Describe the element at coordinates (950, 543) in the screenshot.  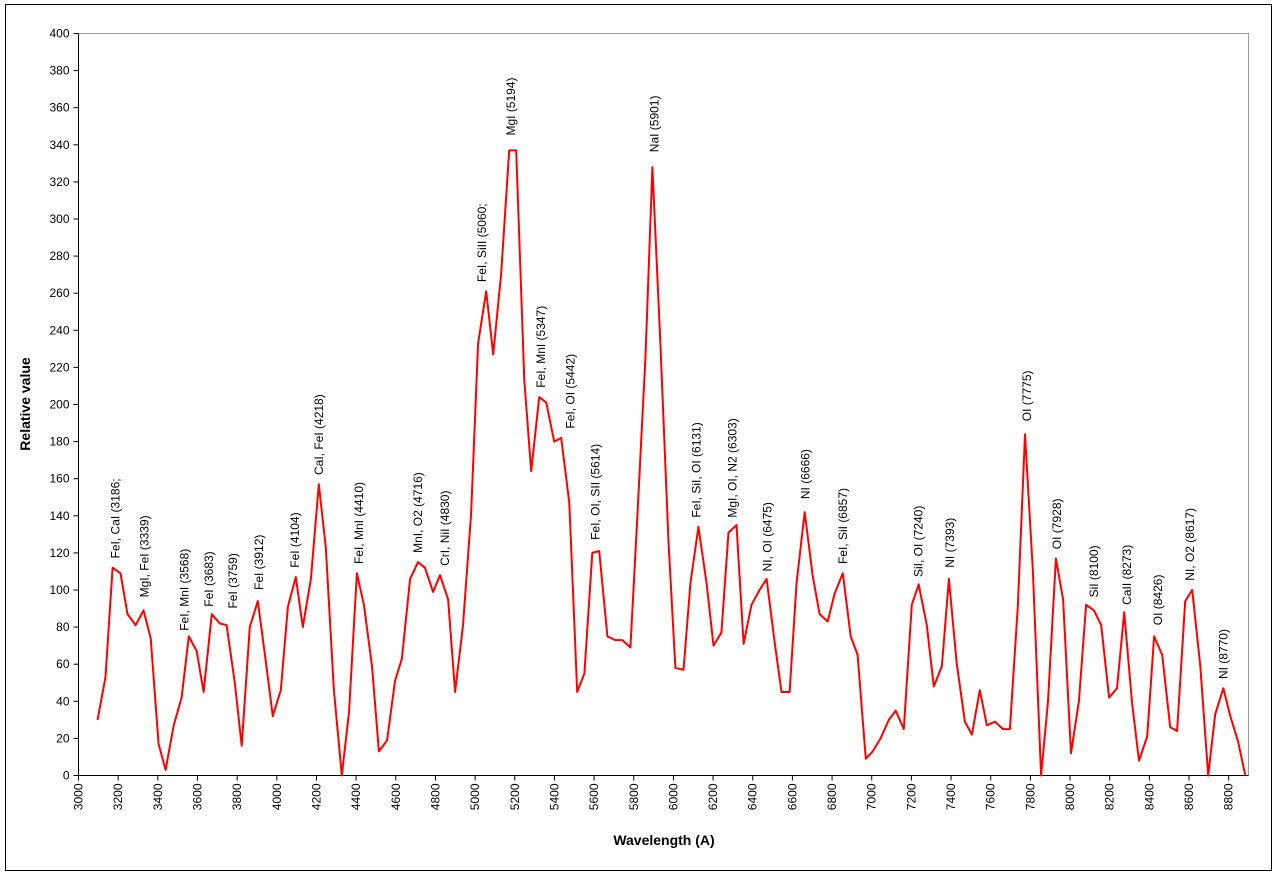
I see `annotation: NI (7393)` at that location.